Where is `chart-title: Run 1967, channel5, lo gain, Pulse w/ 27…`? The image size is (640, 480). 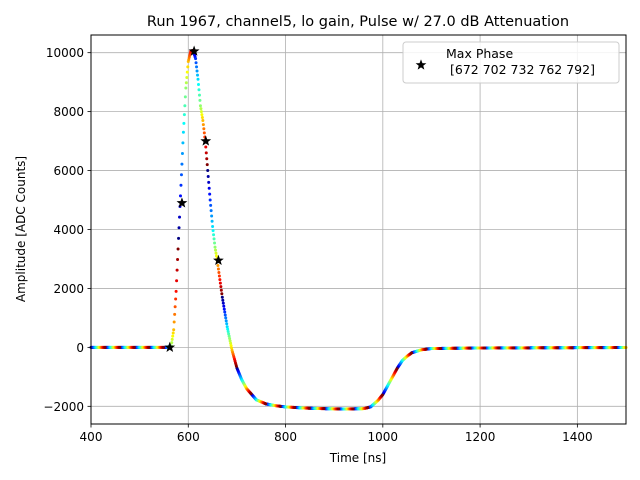 chart-title: Run 1967, channel5, lo gain, Pulse w/ 27… is located at coordinates (358, 22).